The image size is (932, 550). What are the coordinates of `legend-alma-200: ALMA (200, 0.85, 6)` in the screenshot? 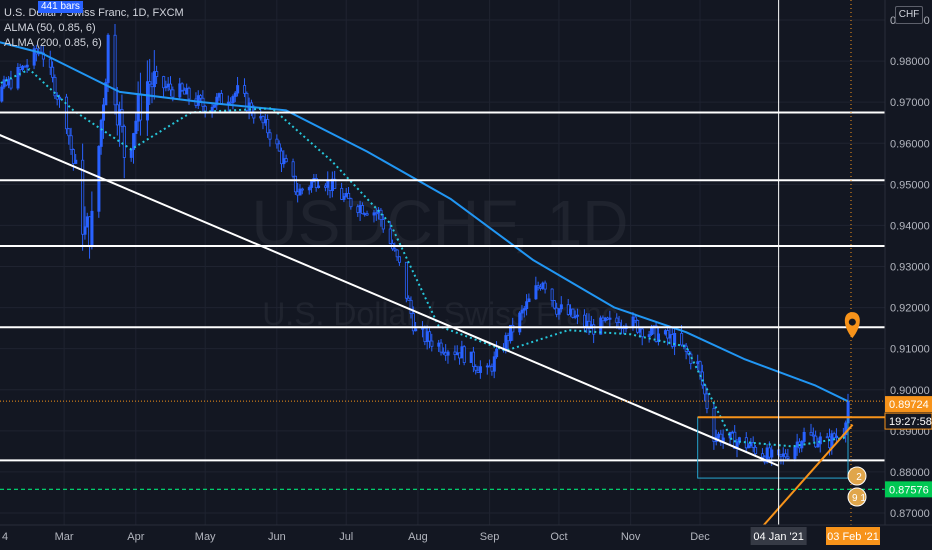 It's located at (53, 43).